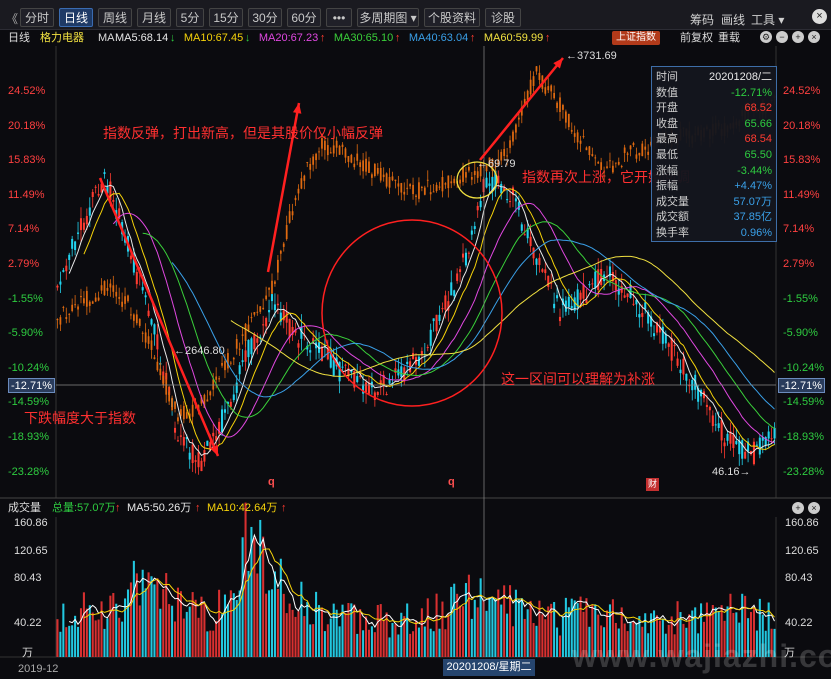 This screenshot has height=679, width=831. What do you see at coordinates (12, 19) in the screenshot?
I see `back-icon: 《` at bounding box center [12, 19].